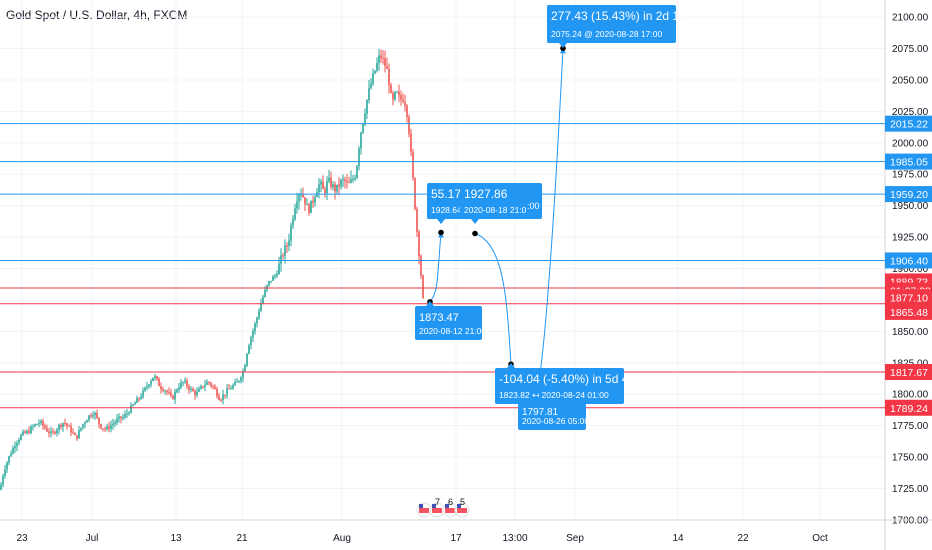 Image resolution: width=932 pixels, height=550 pixels. What do you see at coordinates (910, 143) in the screenshot?
I see `y-tick-label: 2000.00` at bounding box center [910, 143].